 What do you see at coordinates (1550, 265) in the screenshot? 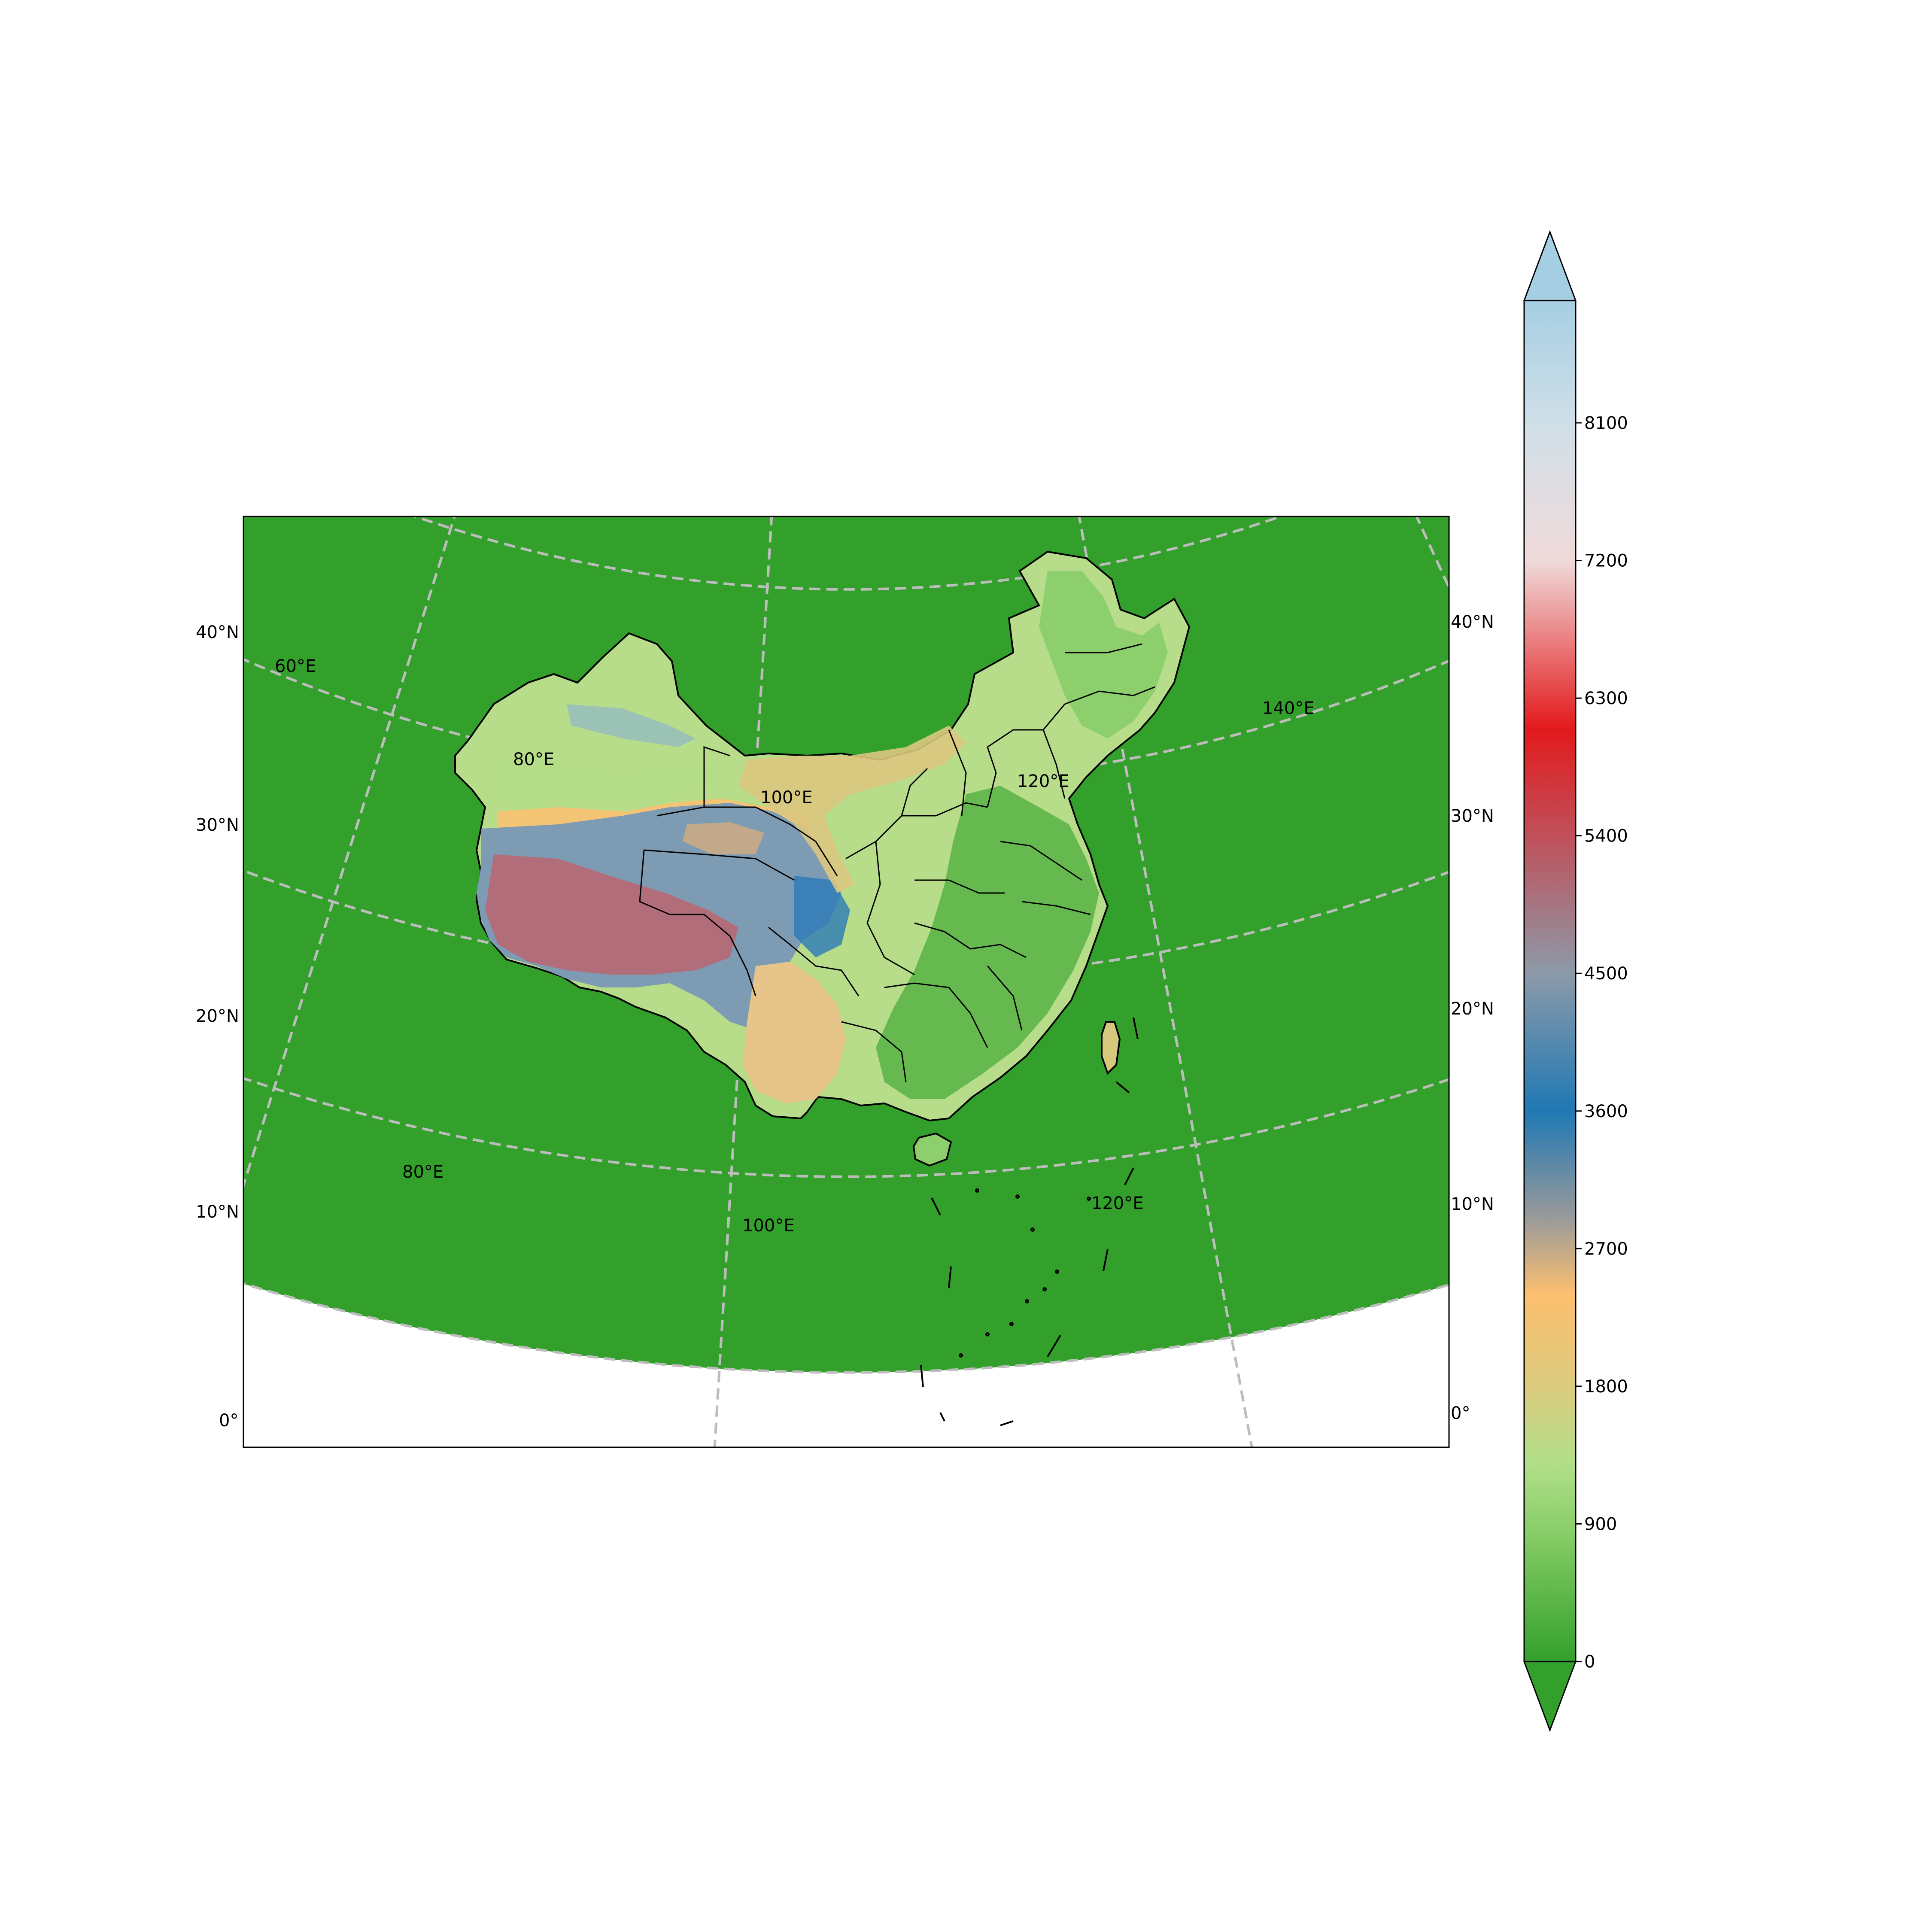
I see `colorbar-extend-max` at bounding box center [1550, 265].